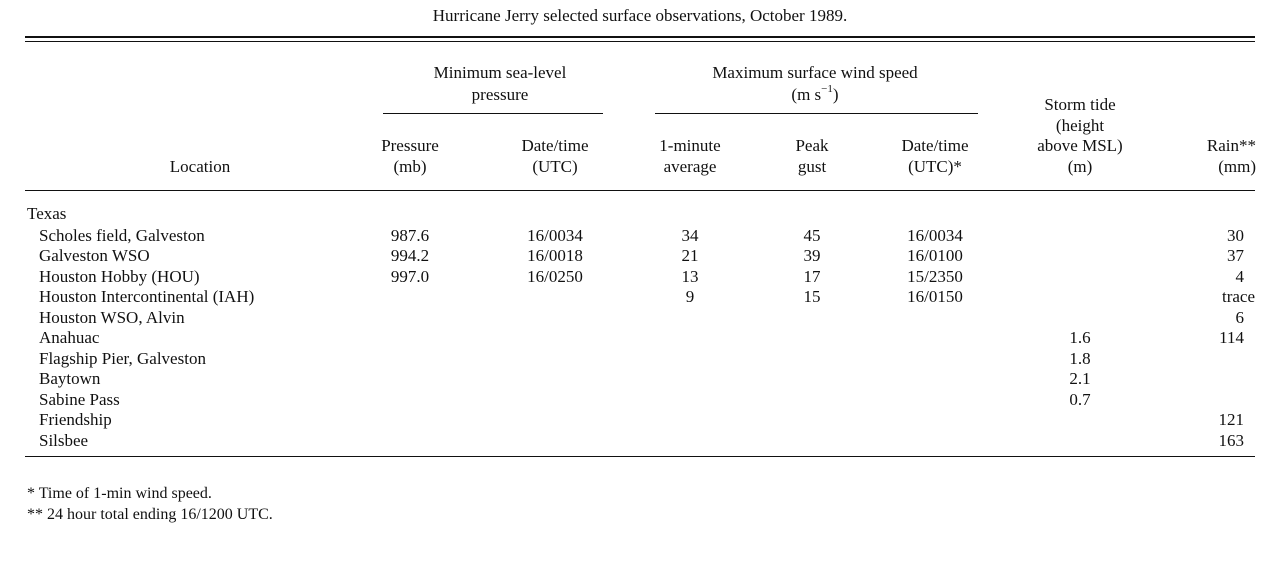 Image resolution: width=1280 pixels, height=566 pixels. Describe the element at coordinates (1231, 440) in the screenshot. I see `cell-rain: 163` at that location.